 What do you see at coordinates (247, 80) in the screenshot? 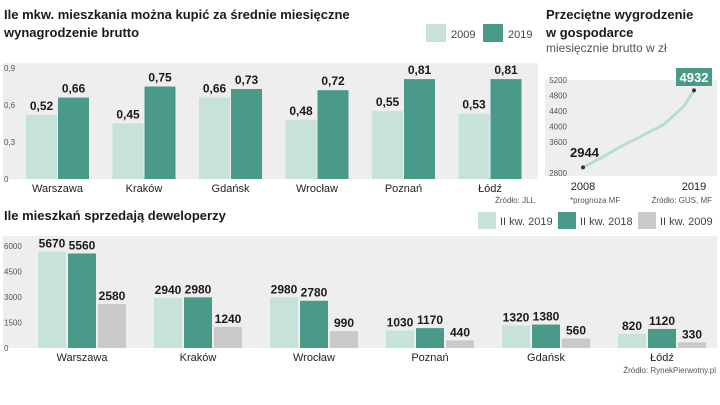
I see `chart1-value-label: 0,73` at bounding box center [247, 80].